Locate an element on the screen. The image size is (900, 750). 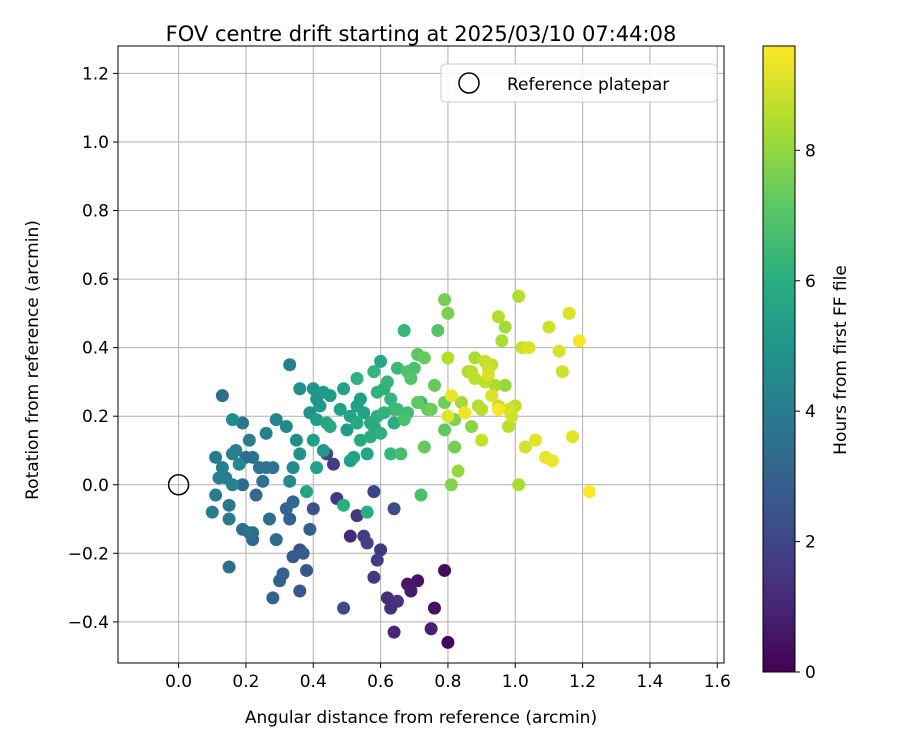
y-tick-label: 1.2 is located at coordinates (95, 74).